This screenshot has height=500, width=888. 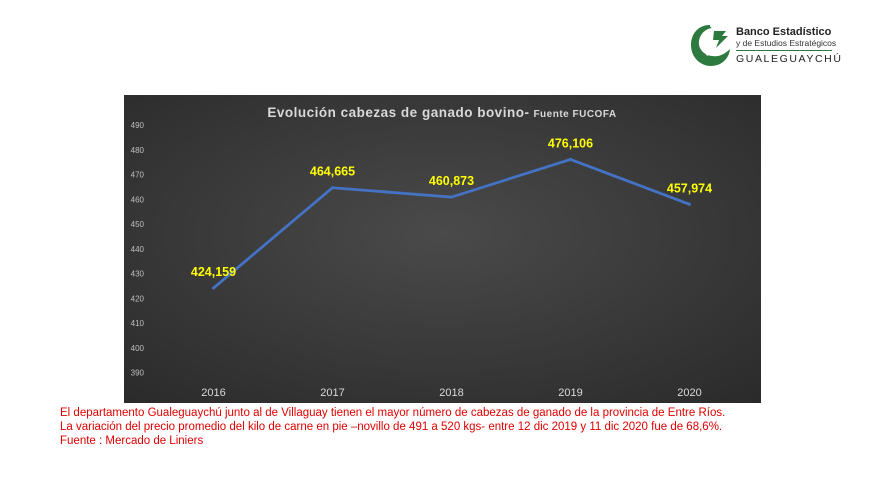 I want to click on y-tick-label: 420, so click(x=138, y=298).